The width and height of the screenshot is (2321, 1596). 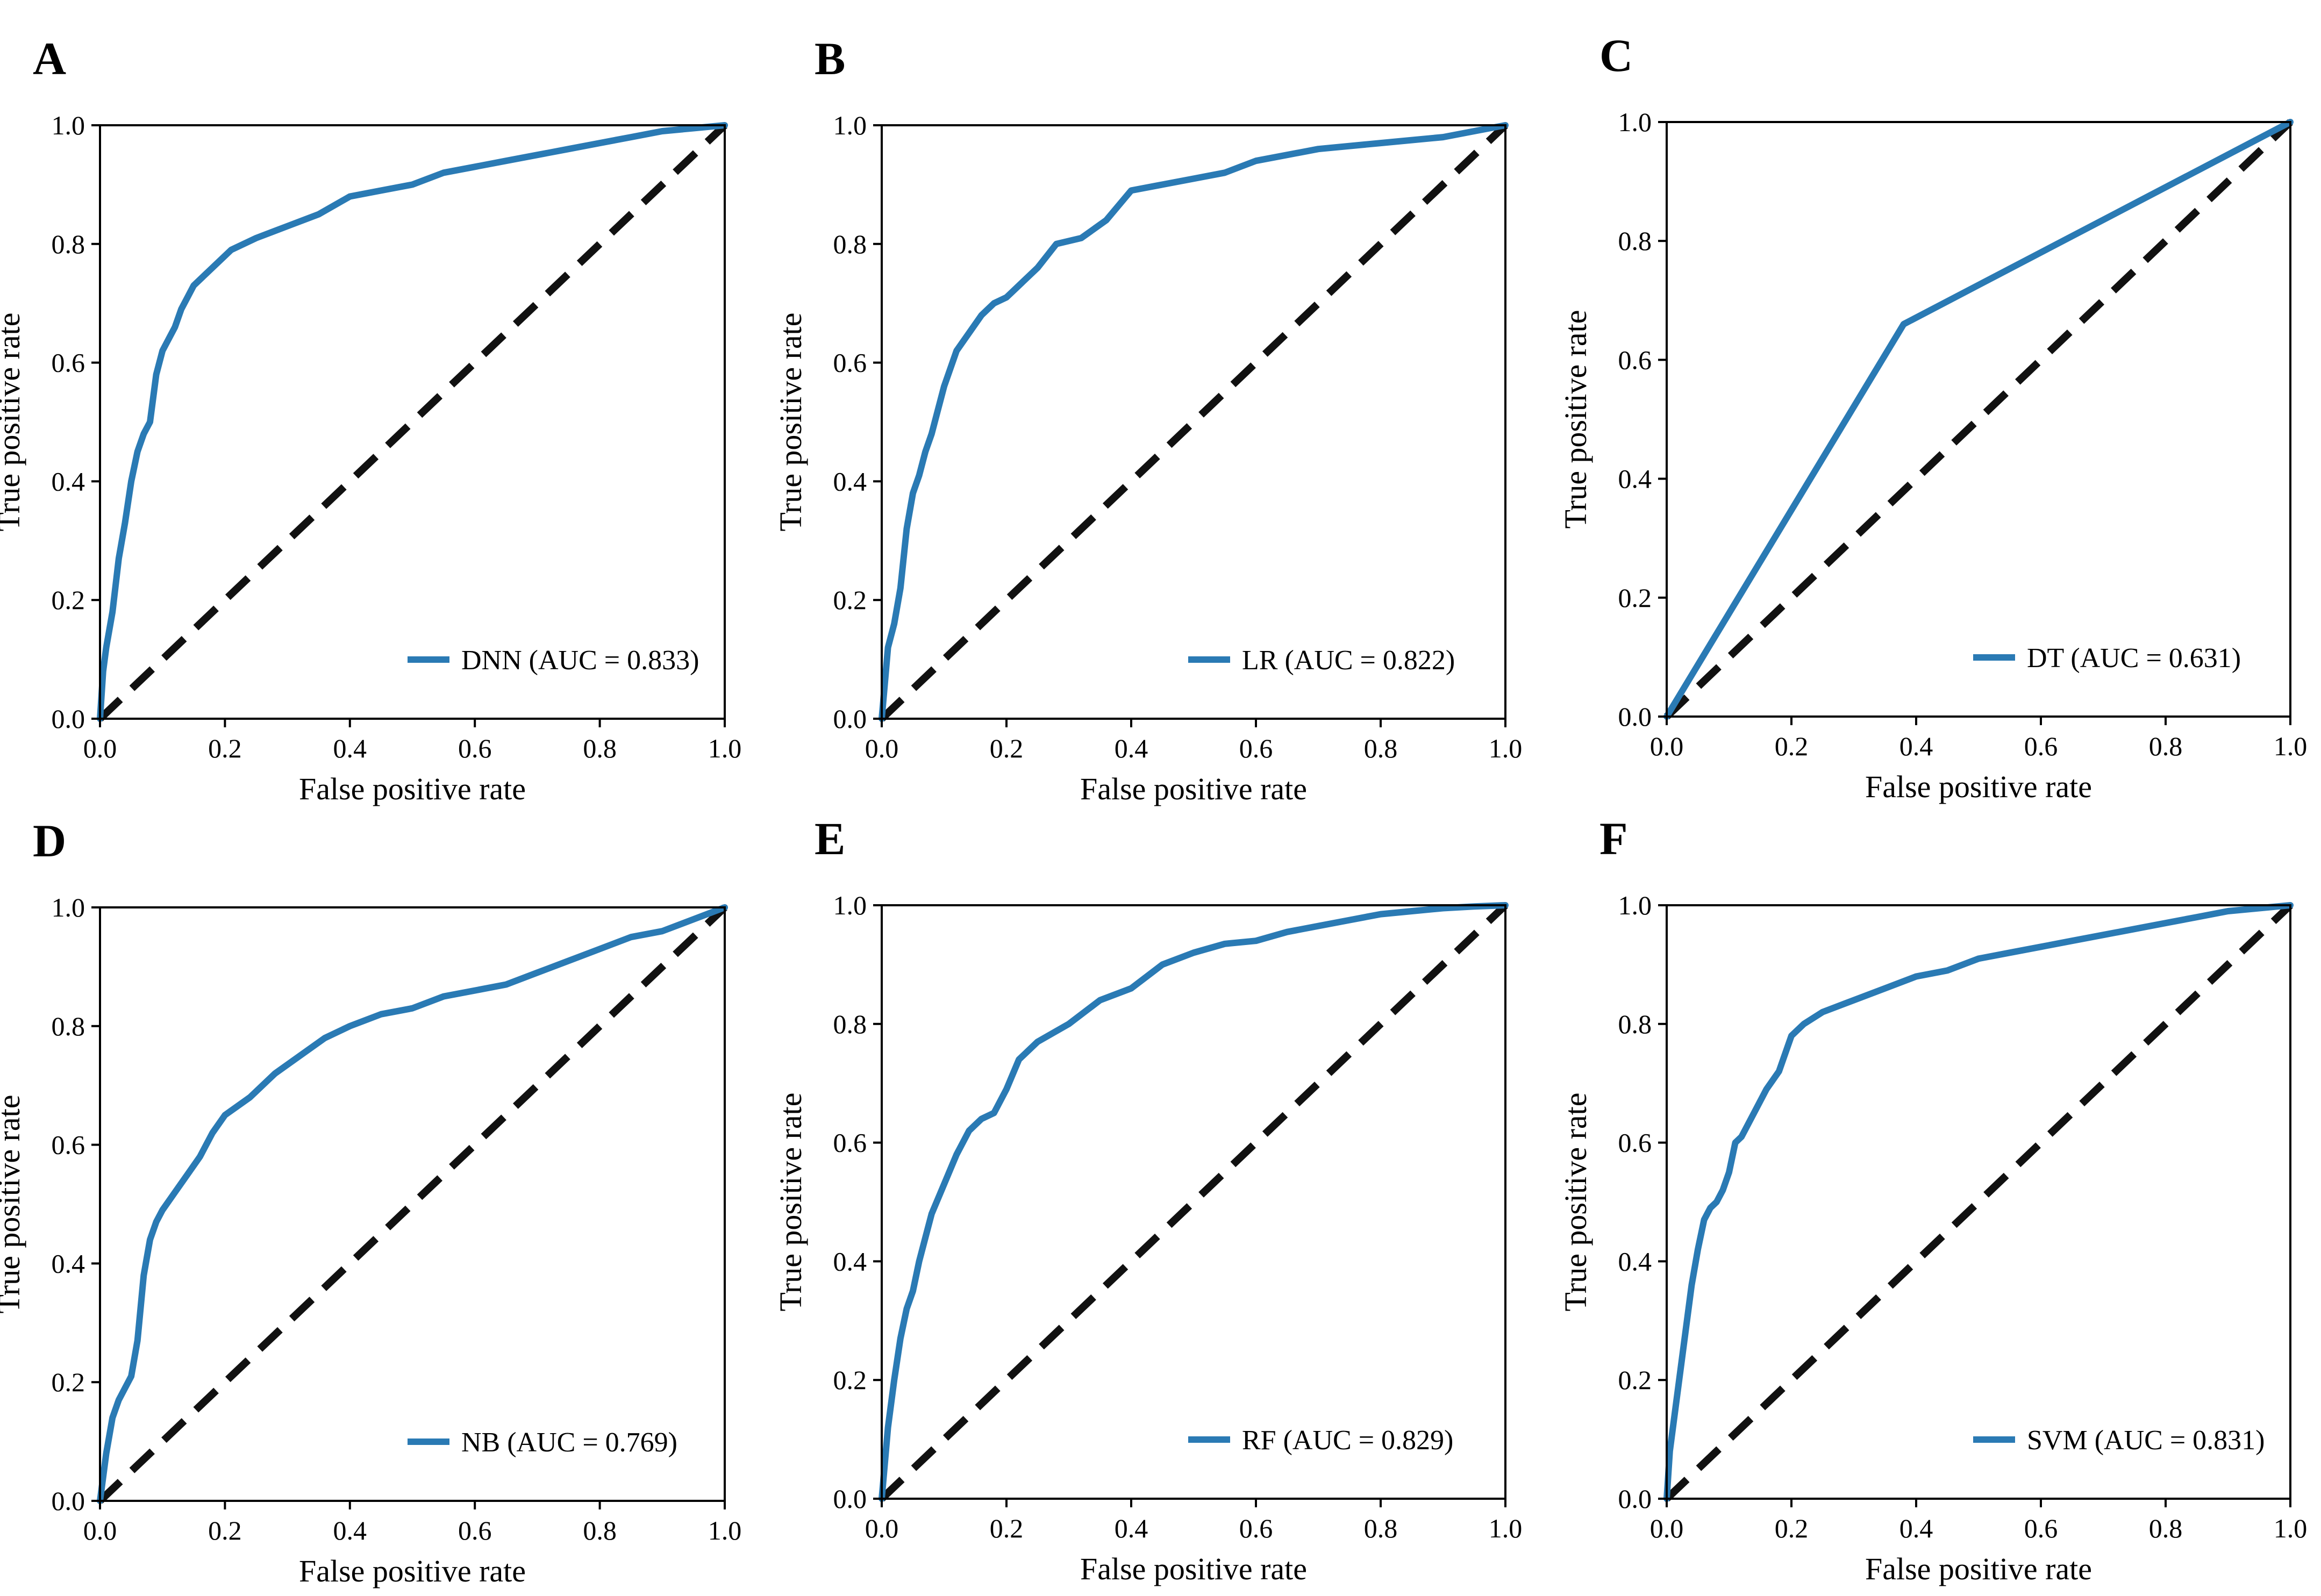 I want to click on panel-c-xtick-label: 0.8, so click(x=2166, y=746).